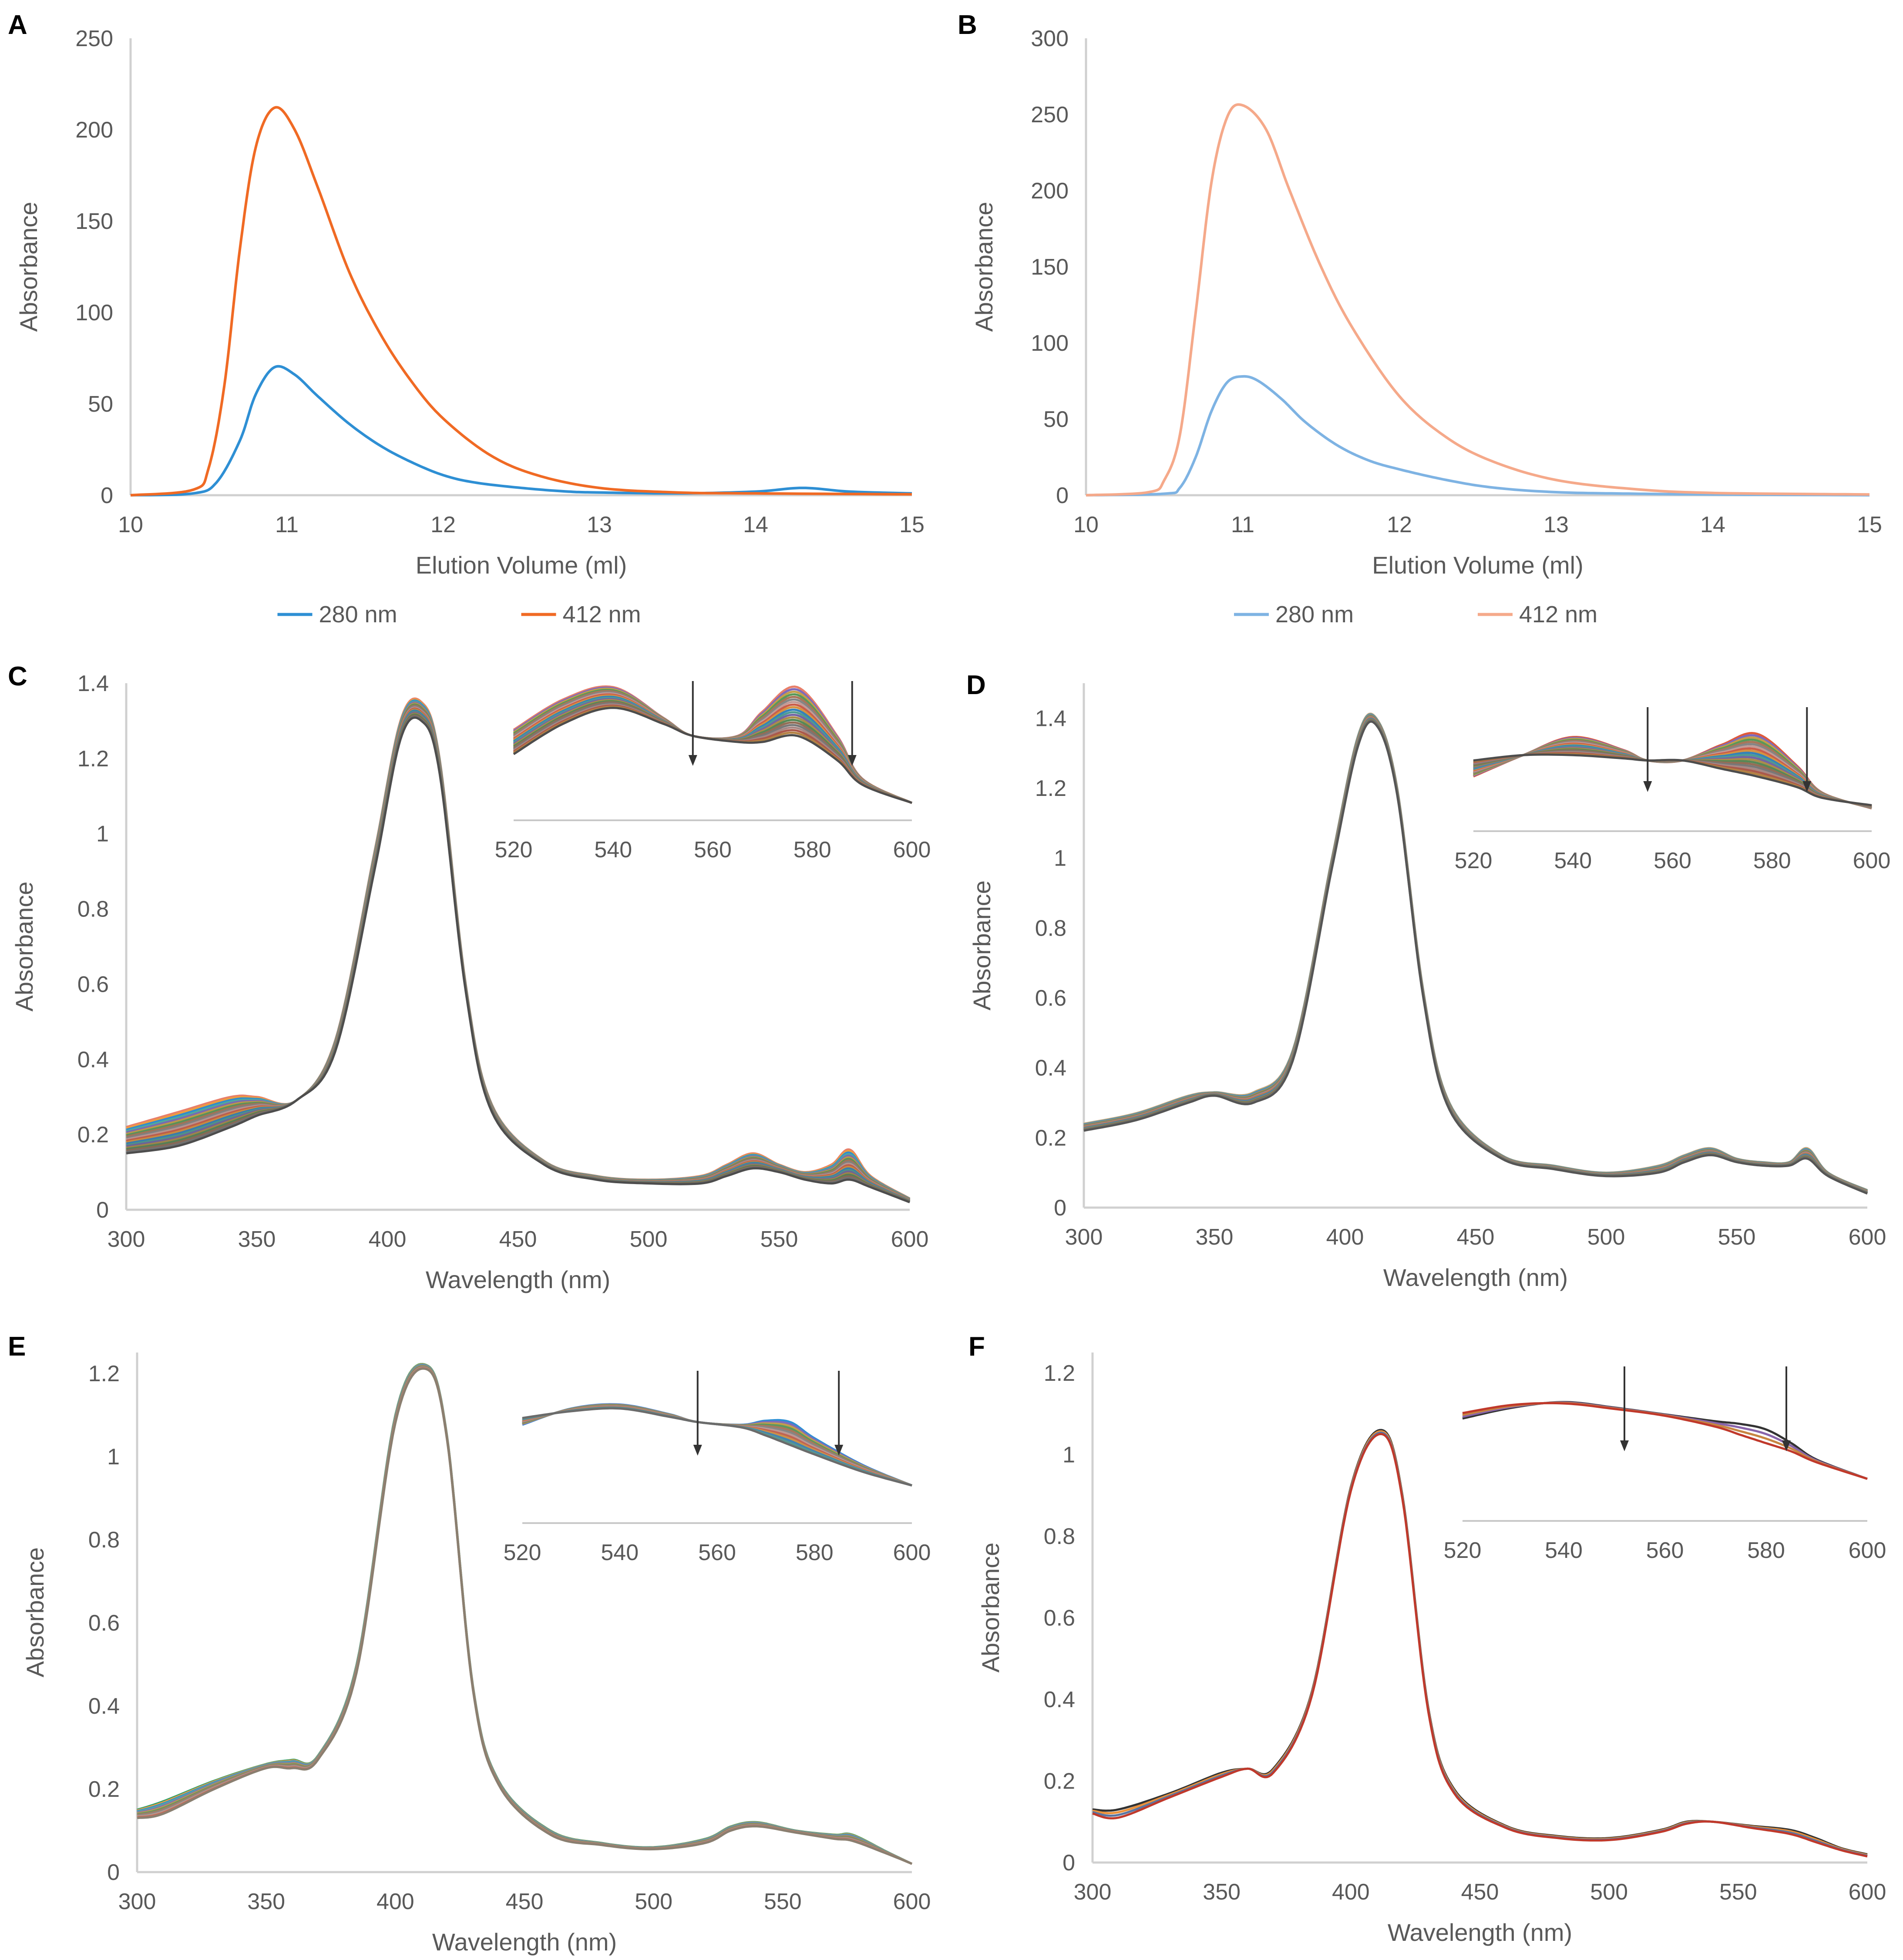  Describe the element at coordinates (1086, 524) in the screenshot. I see `x-tick-label: 10` at that location.